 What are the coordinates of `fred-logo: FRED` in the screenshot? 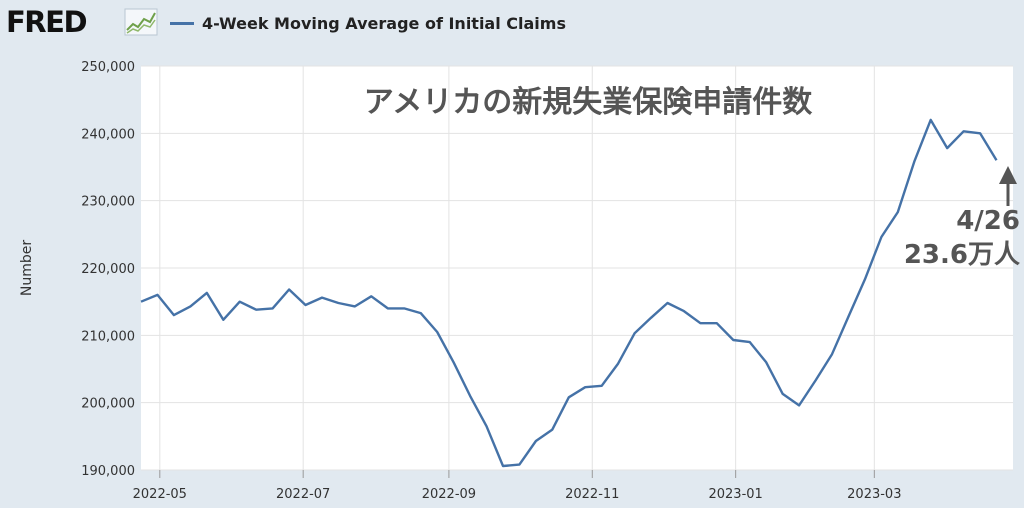 It's located at (47, 22).